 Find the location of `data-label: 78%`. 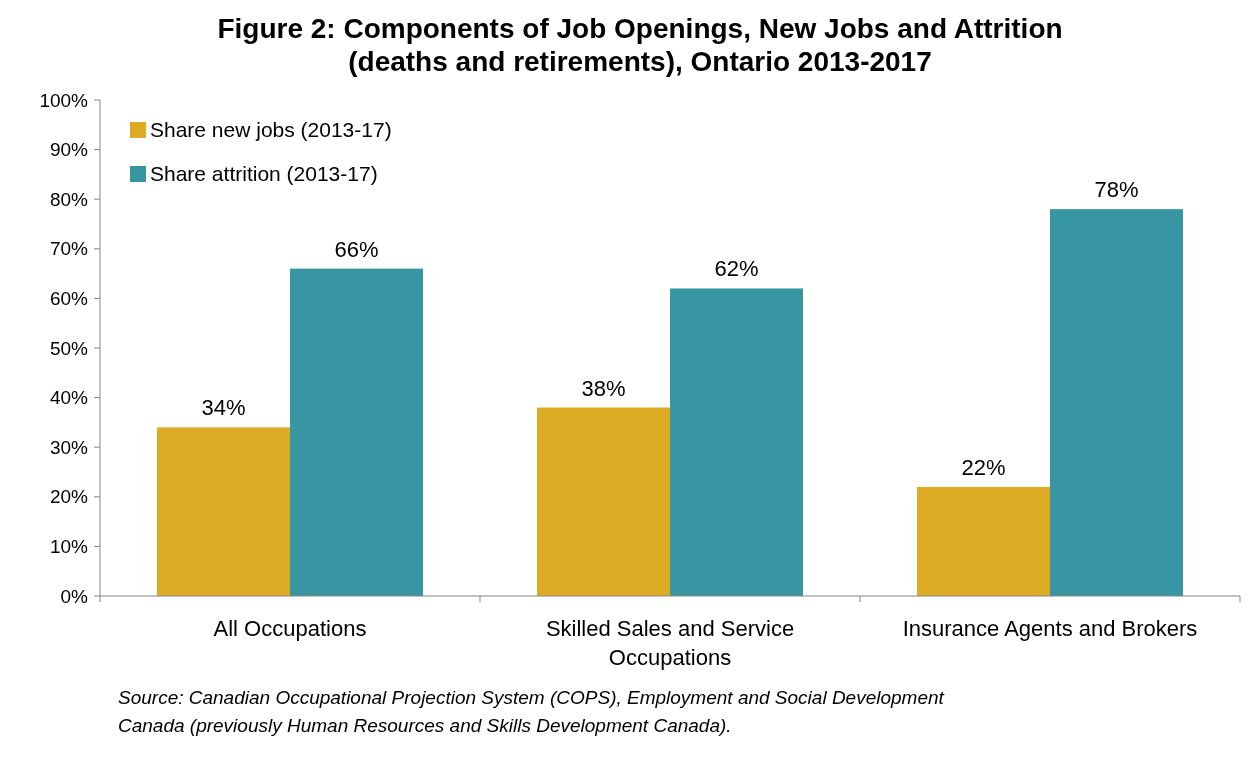

data-label: 78% is located at coordinates (1116, 190).